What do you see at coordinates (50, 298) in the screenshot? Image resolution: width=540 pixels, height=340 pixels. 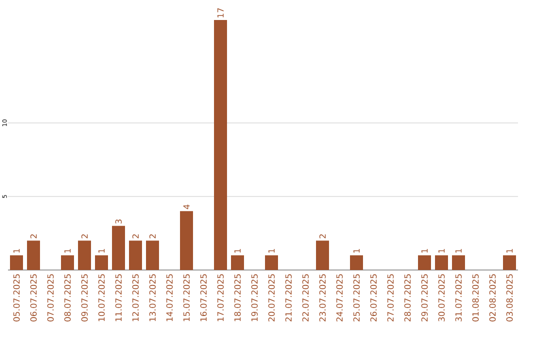 I see `x-tick-label: 07.07.2025` at bounding box center [50, 298].